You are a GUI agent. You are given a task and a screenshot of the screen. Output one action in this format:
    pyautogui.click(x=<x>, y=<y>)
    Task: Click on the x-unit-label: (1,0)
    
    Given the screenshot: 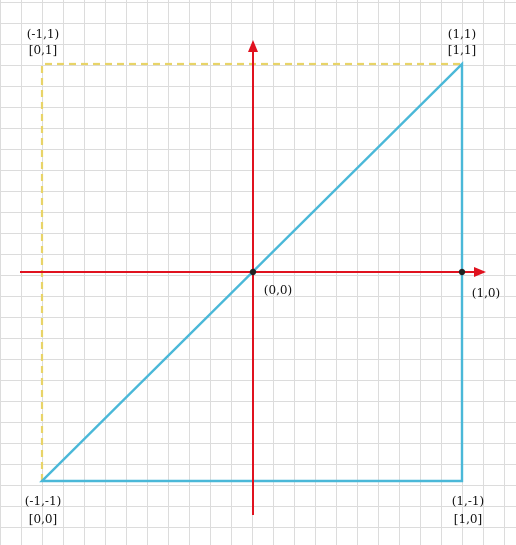 What is the action you would take?
    pyautogui.click(x=486, y=293)
    